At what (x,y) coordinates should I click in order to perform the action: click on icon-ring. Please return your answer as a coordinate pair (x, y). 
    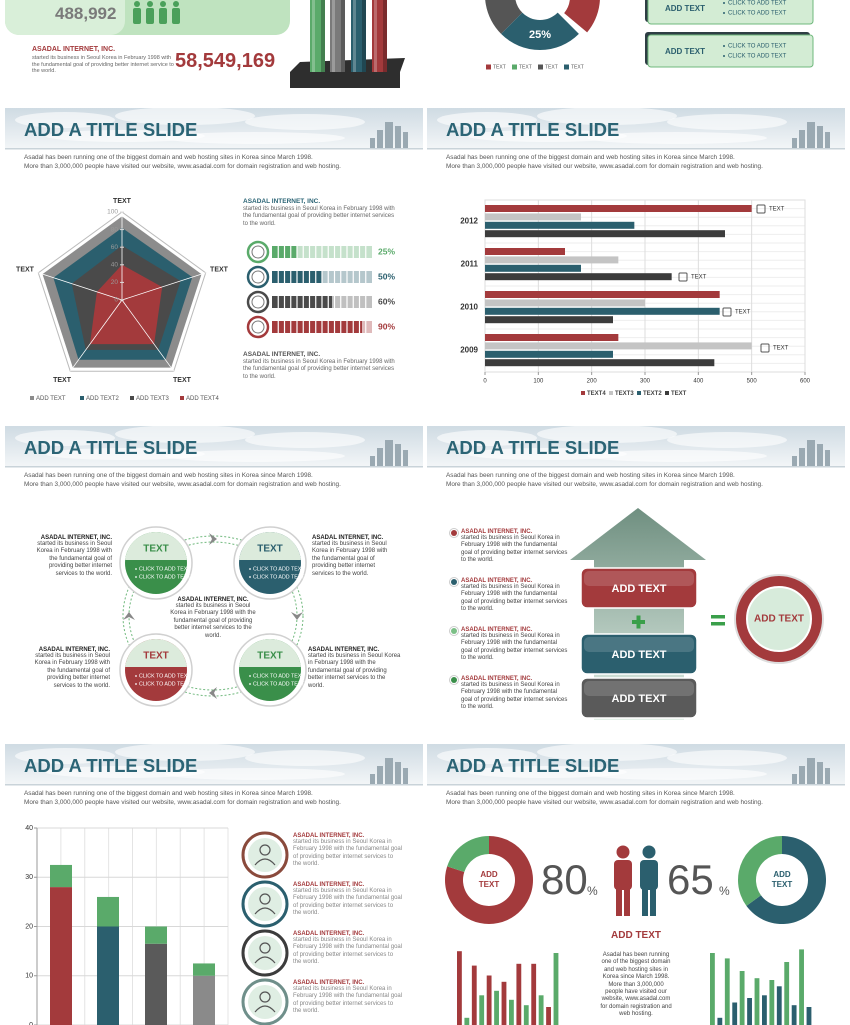
    Looking at the image, I should click on (258, 277).